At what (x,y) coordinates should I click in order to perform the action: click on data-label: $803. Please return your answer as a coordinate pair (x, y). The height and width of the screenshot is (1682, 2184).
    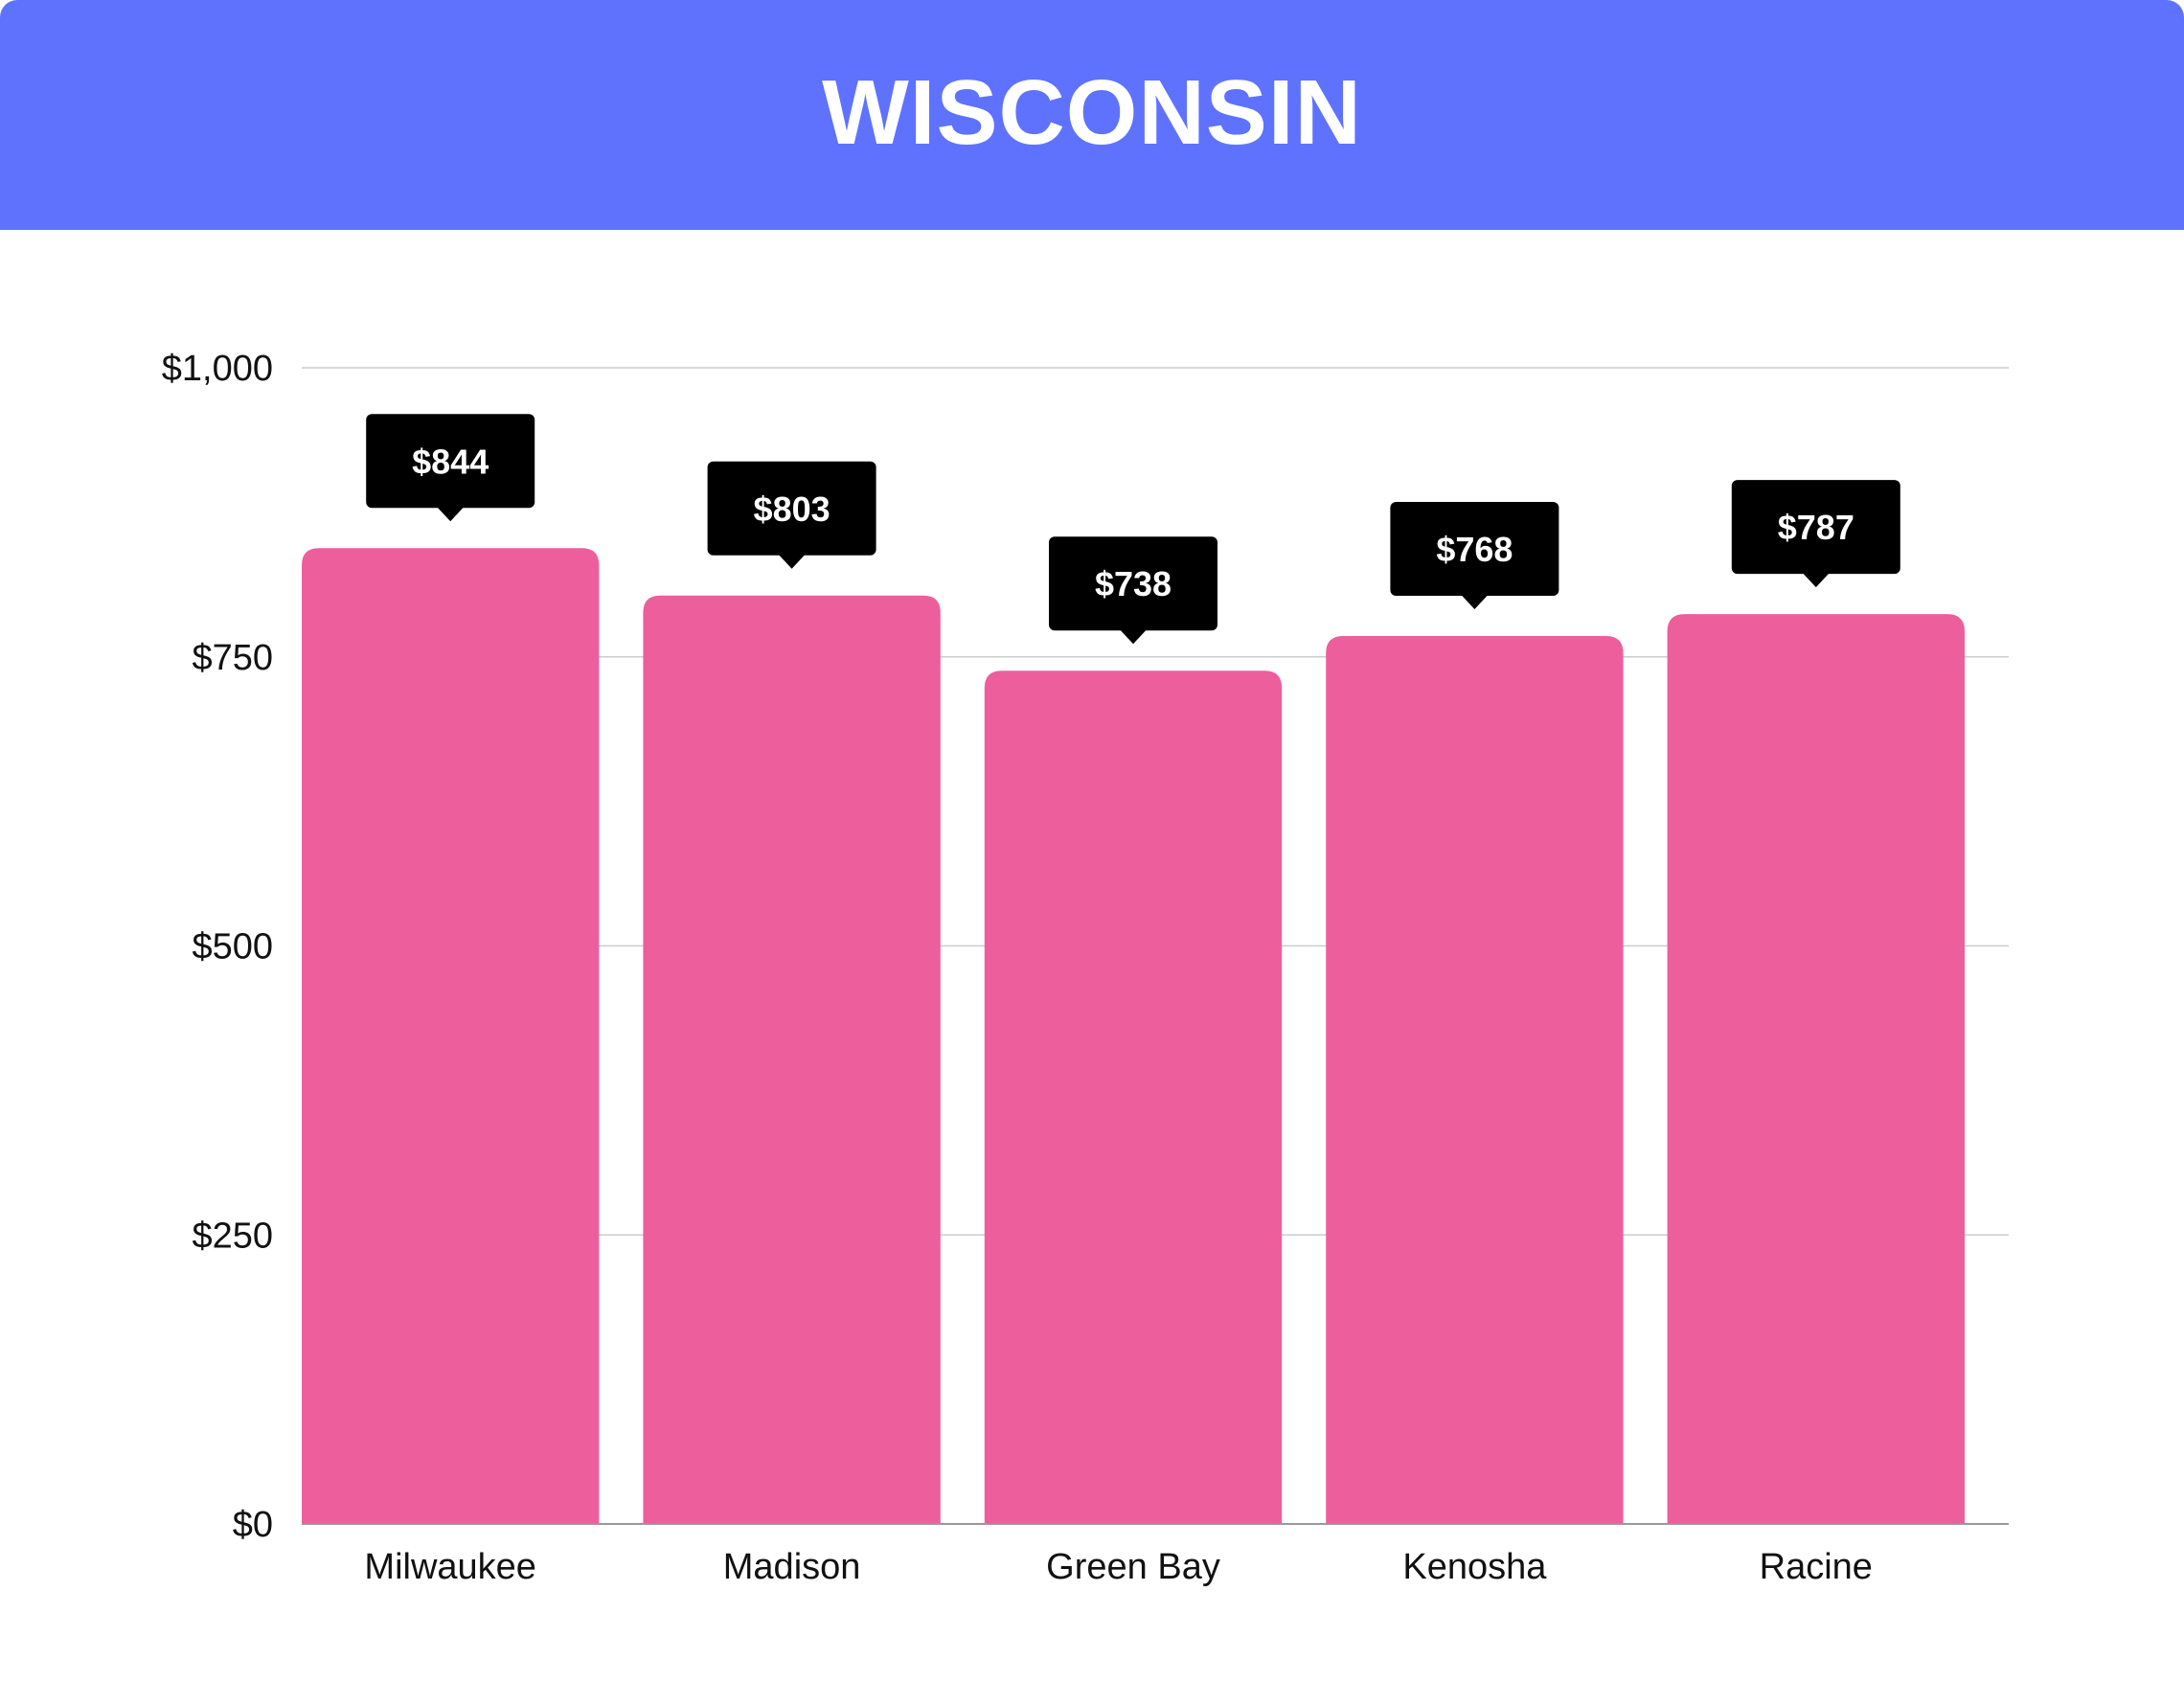
    Looking at the image, I should click on (792, 515).